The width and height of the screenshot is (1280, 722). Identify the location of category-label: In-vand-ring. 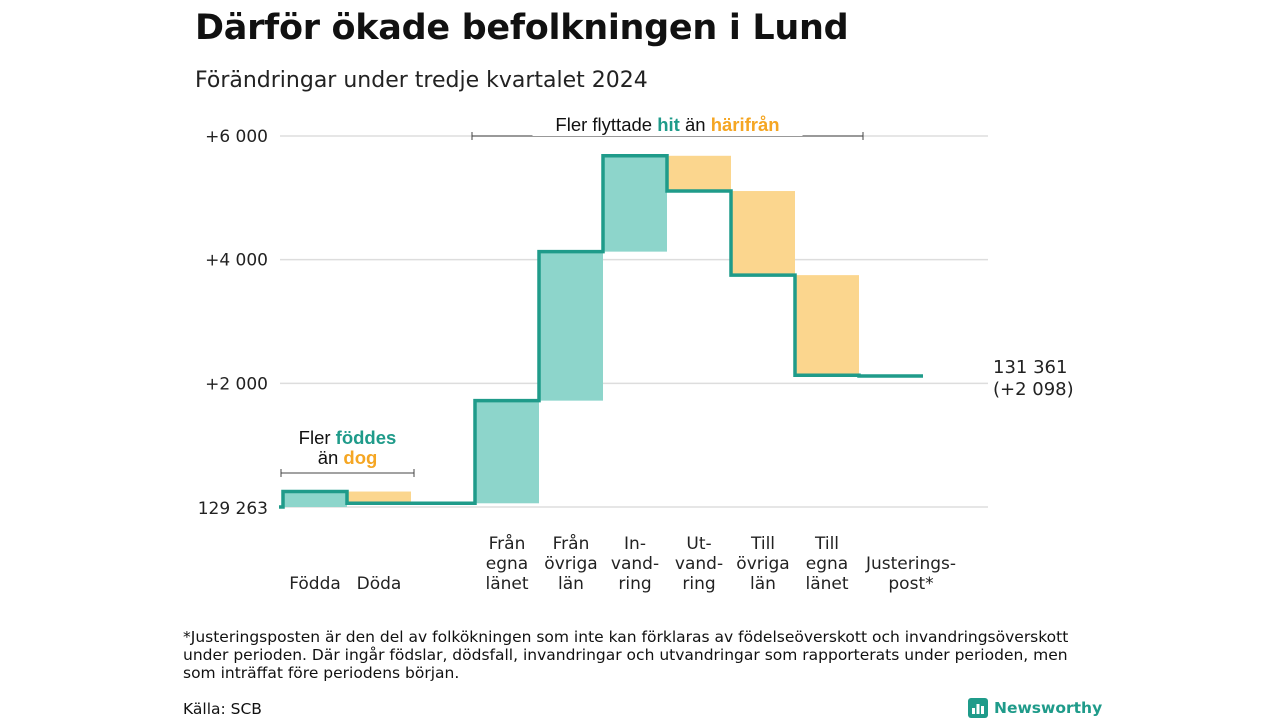
(635, 564).